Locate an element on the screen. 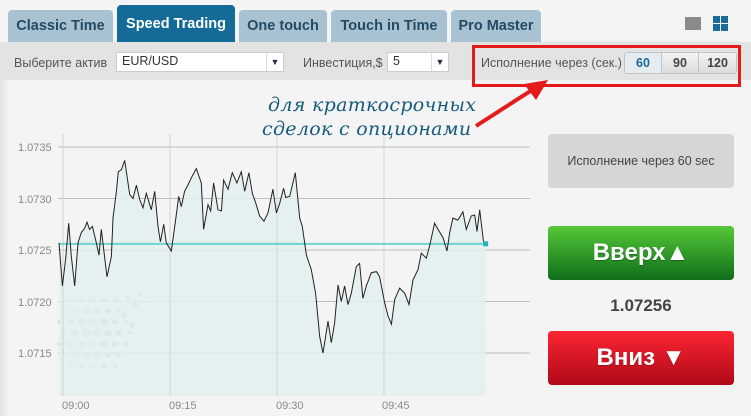  triangle-down-icon: ▼ is located at coordinates (670, 357).